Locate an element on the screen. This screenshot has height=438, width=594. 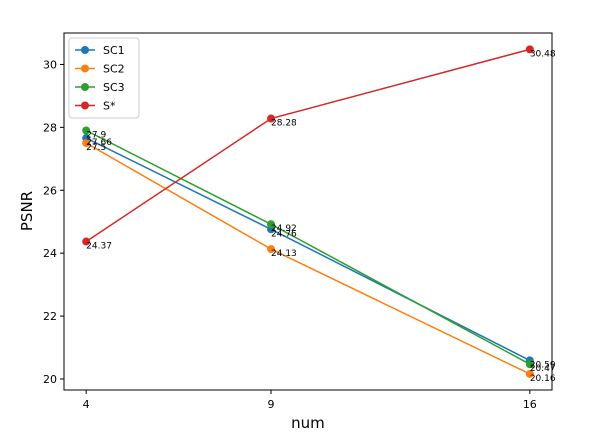
data-label: 24.92 is located at coordinates (284, 229).